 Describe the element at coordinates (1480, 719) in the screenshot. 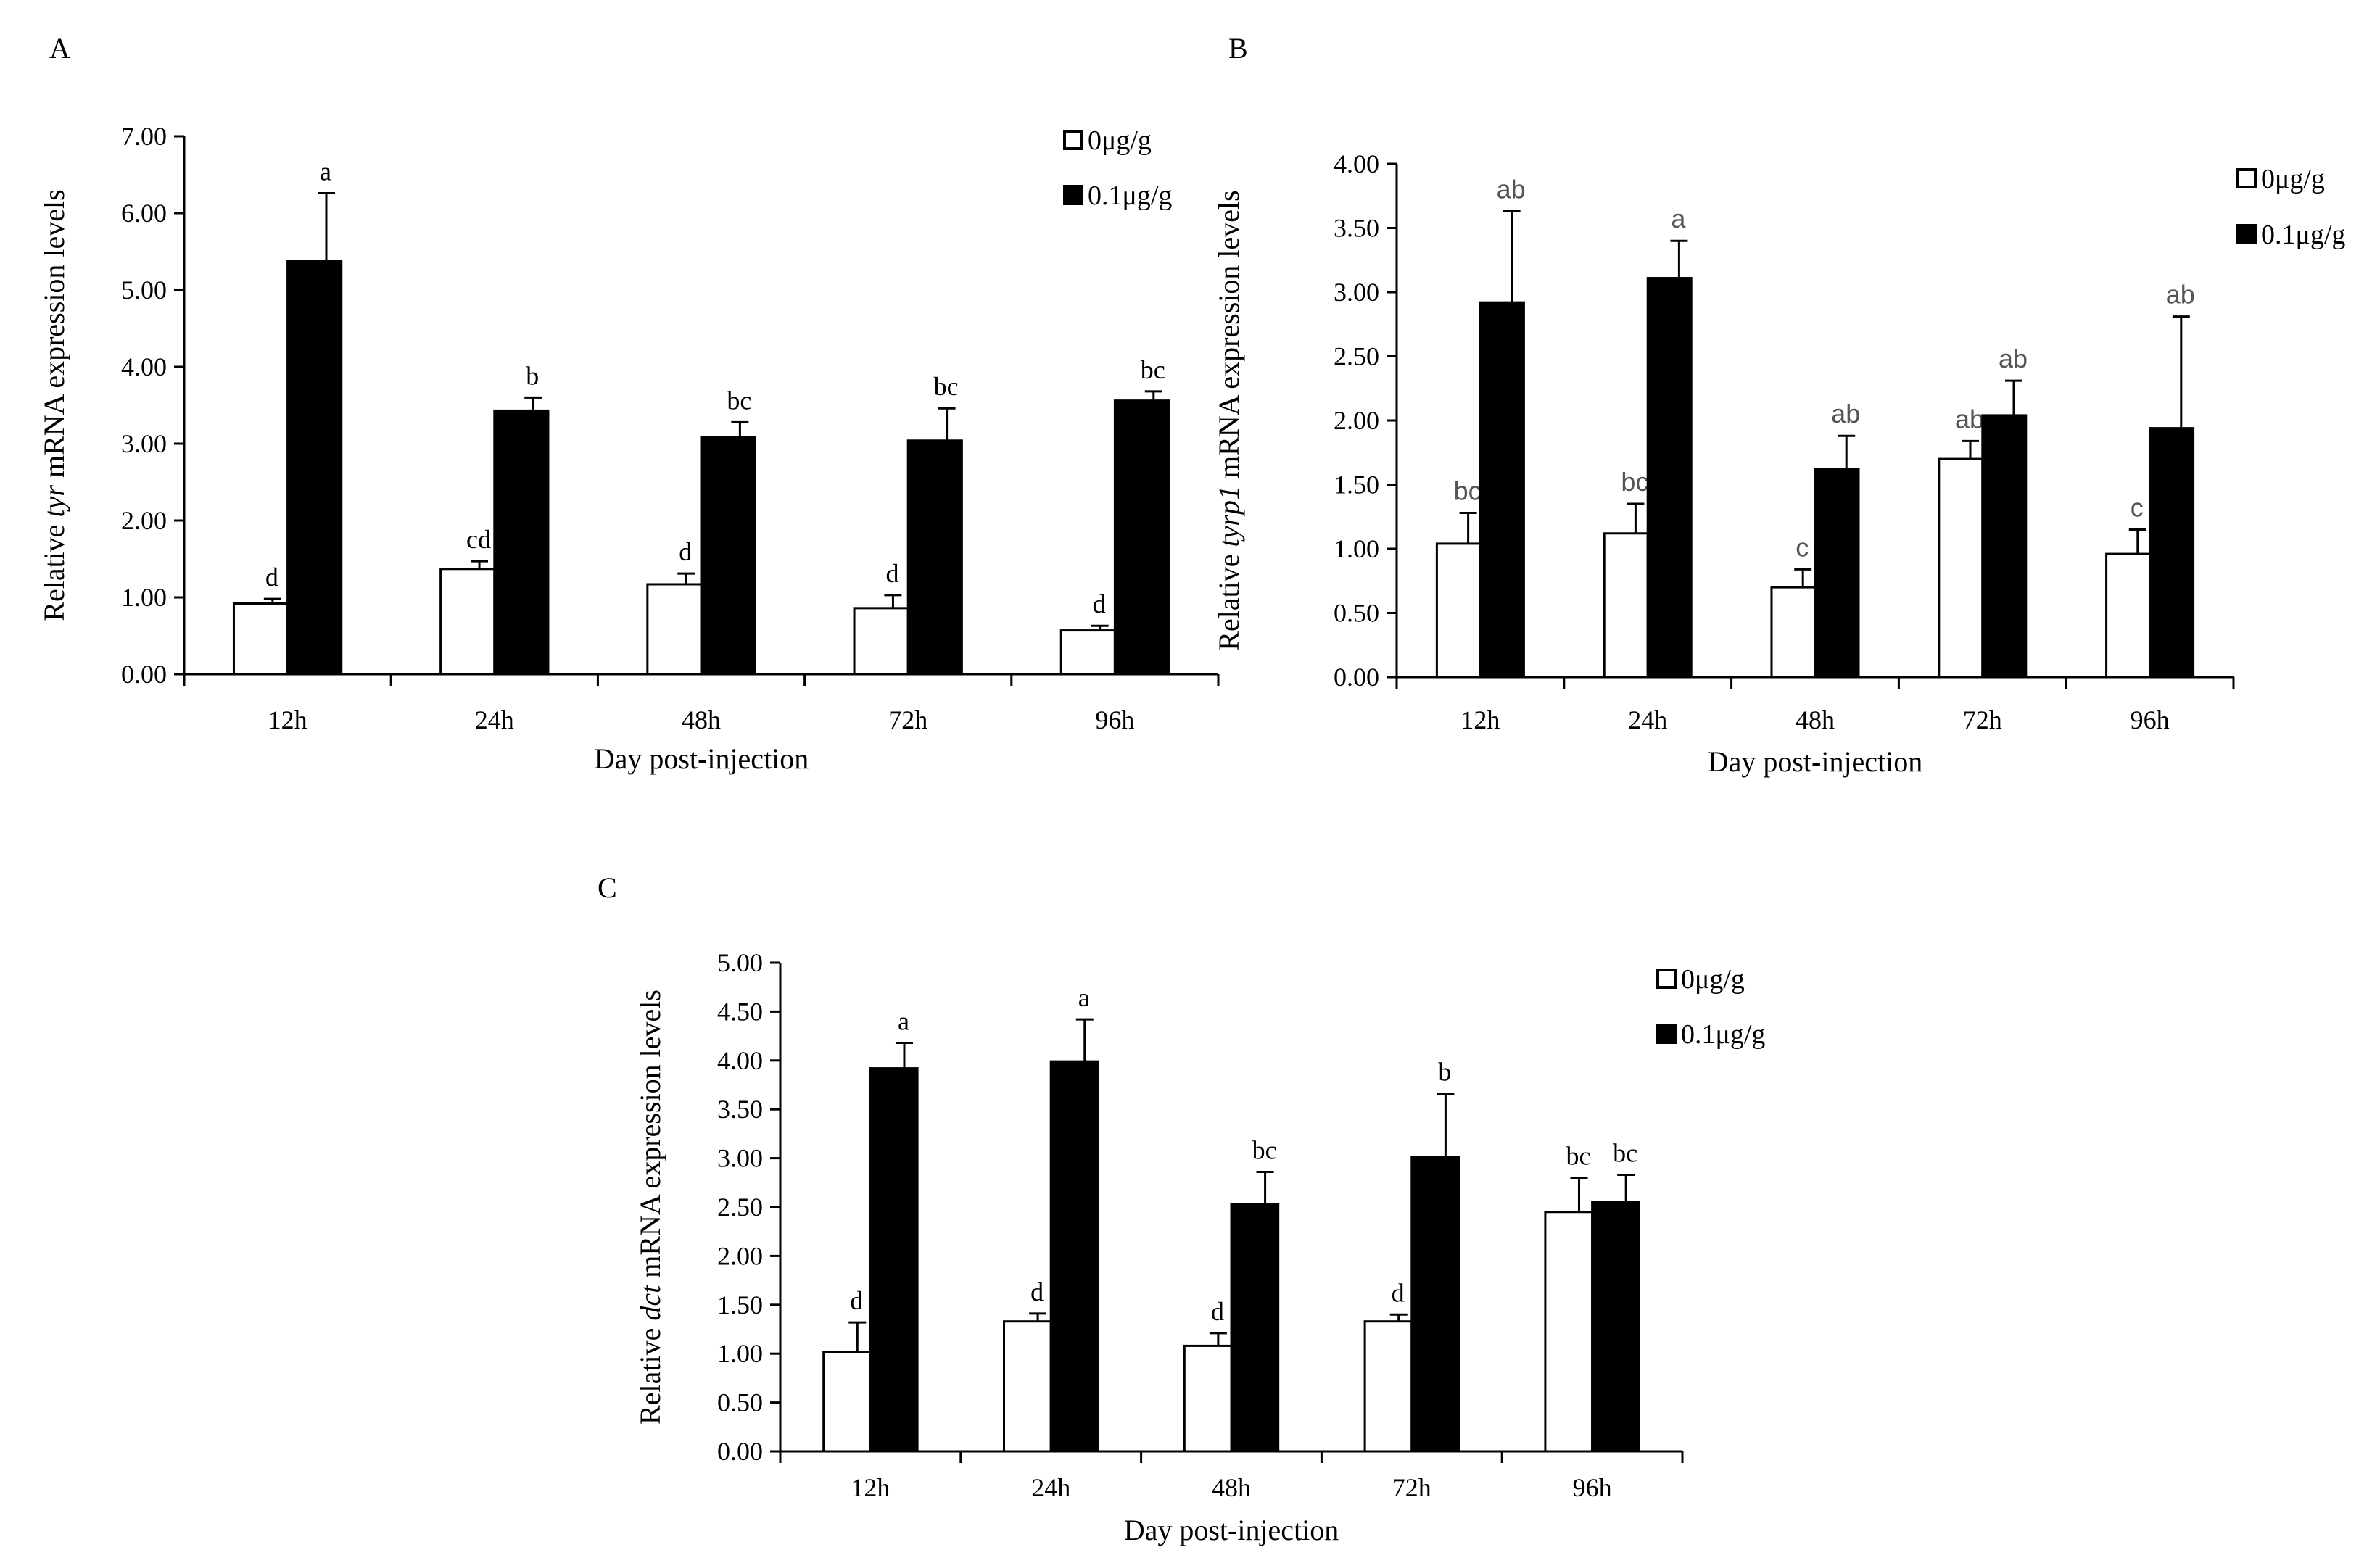

I see `panel-b-x-tick-label: 12h` at that location.